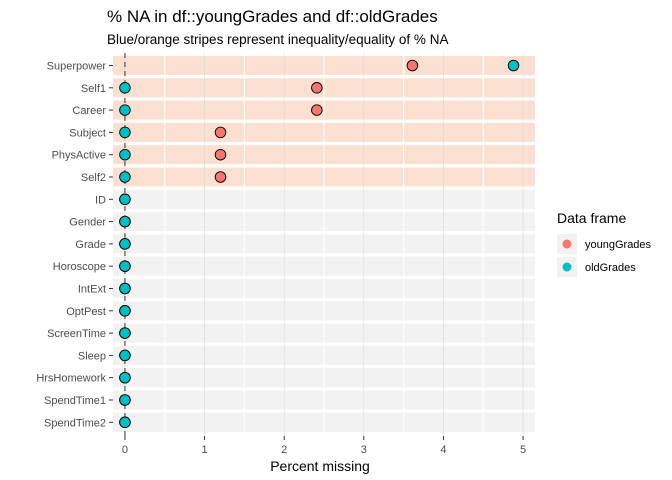 The image size is (672, 480). I want to click on x-tick-label: 2, so click(284, 450).